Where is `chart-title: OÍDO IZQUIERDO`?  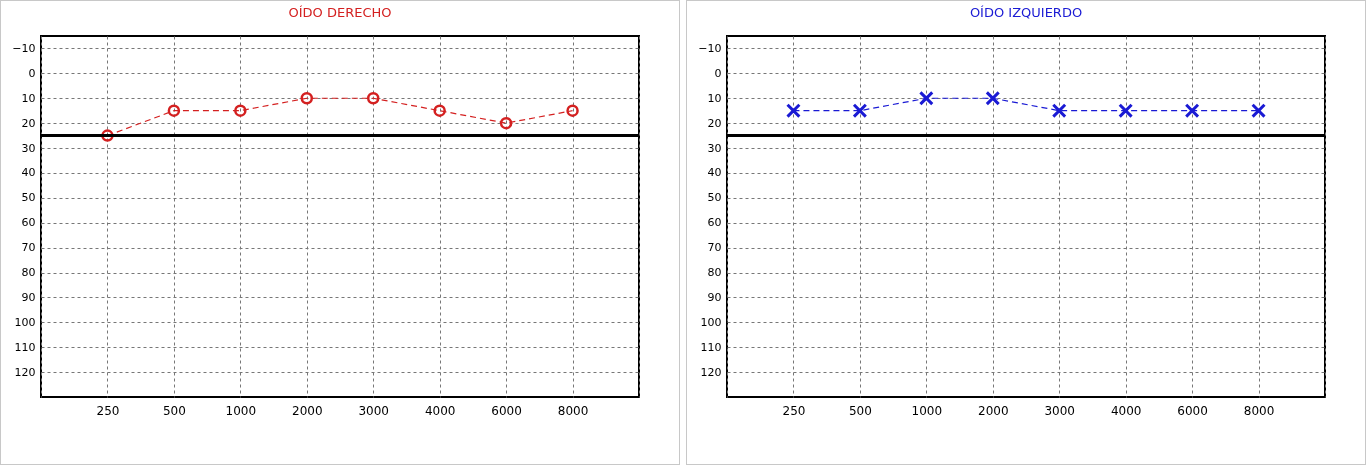
chart-title: OÍDO IZQUIERDO is located at coordinates (1026, 12).